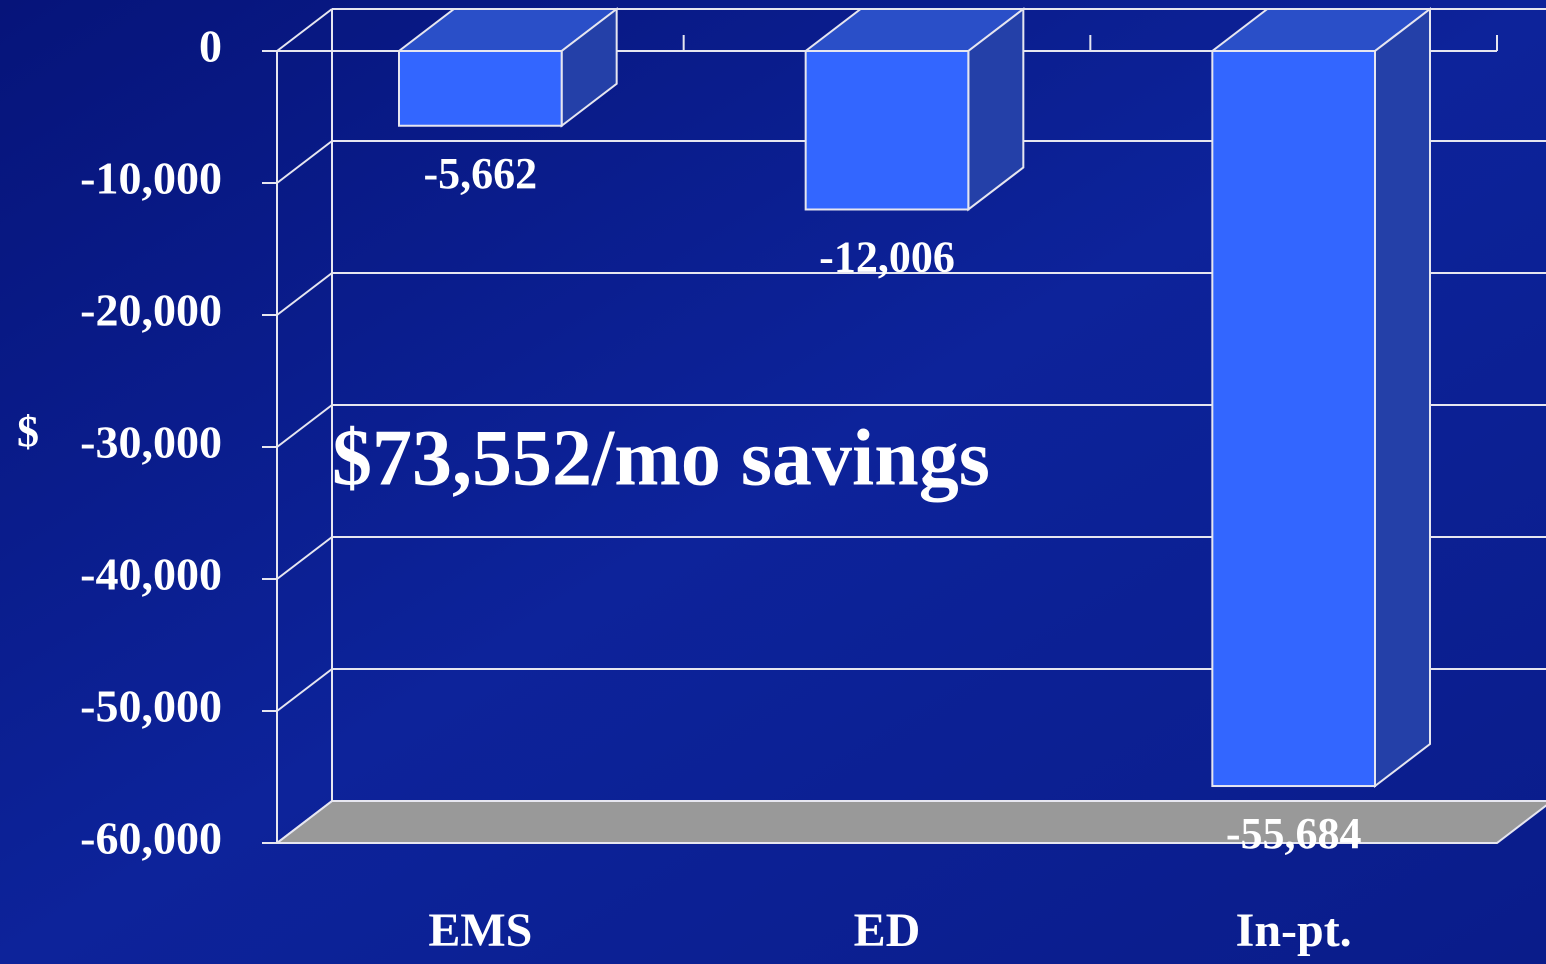  What do you see at coordinates (481, 173) in the screenshot?
I see `value-label: -5,662` at bounding box center [481, 173].